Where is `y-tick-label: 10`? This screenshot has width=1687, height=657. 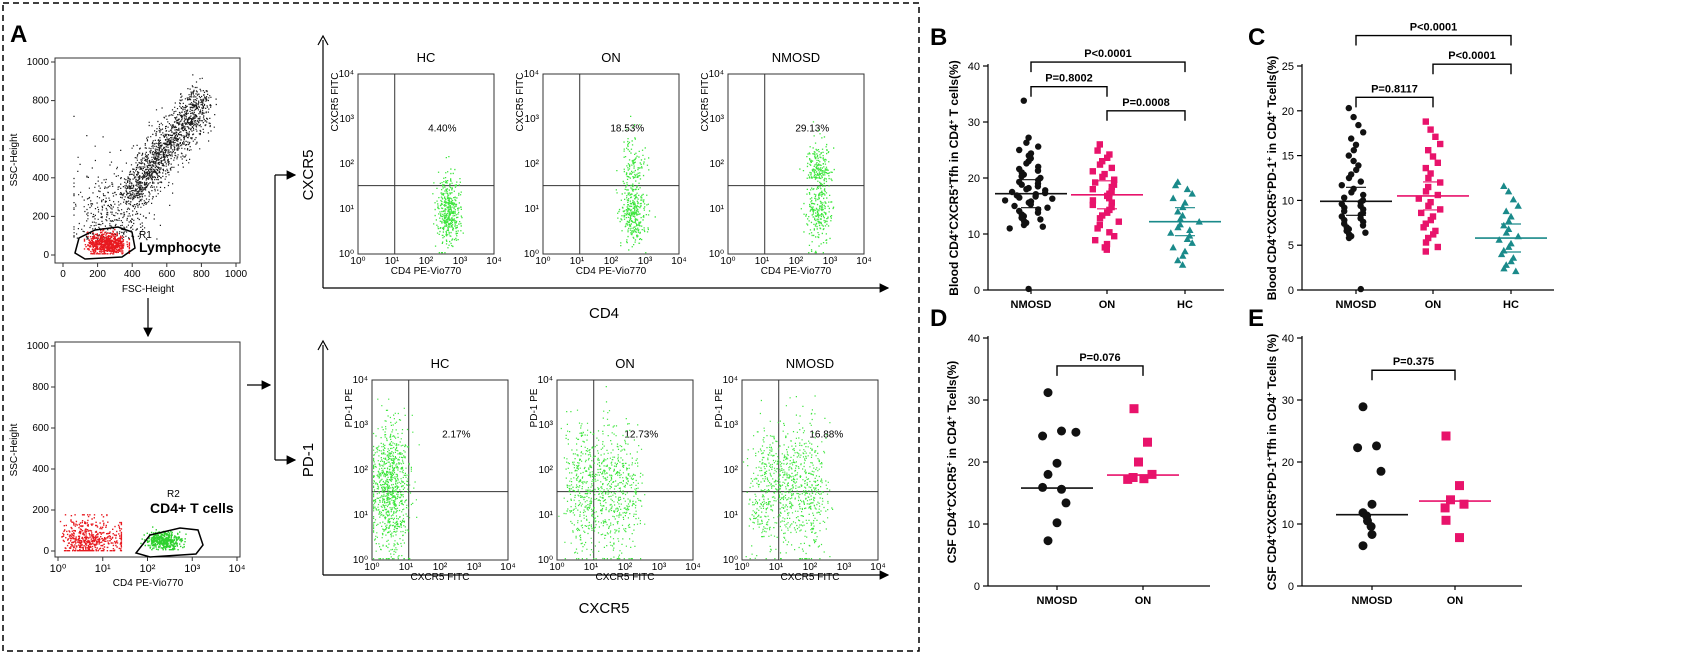 y-tick-label: 10 is located at coordinates (974, 235).